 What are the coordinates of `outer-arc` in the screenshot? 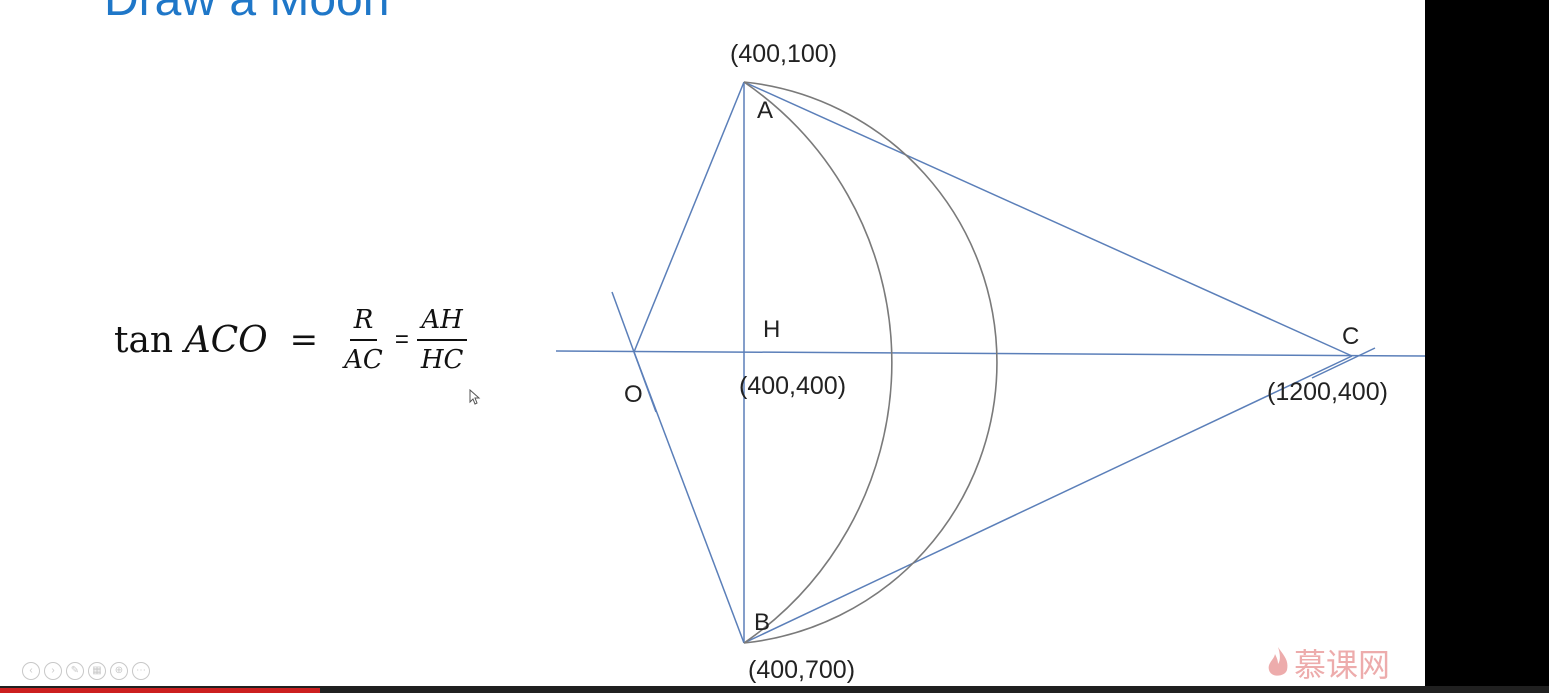 It's located at (870, 362).